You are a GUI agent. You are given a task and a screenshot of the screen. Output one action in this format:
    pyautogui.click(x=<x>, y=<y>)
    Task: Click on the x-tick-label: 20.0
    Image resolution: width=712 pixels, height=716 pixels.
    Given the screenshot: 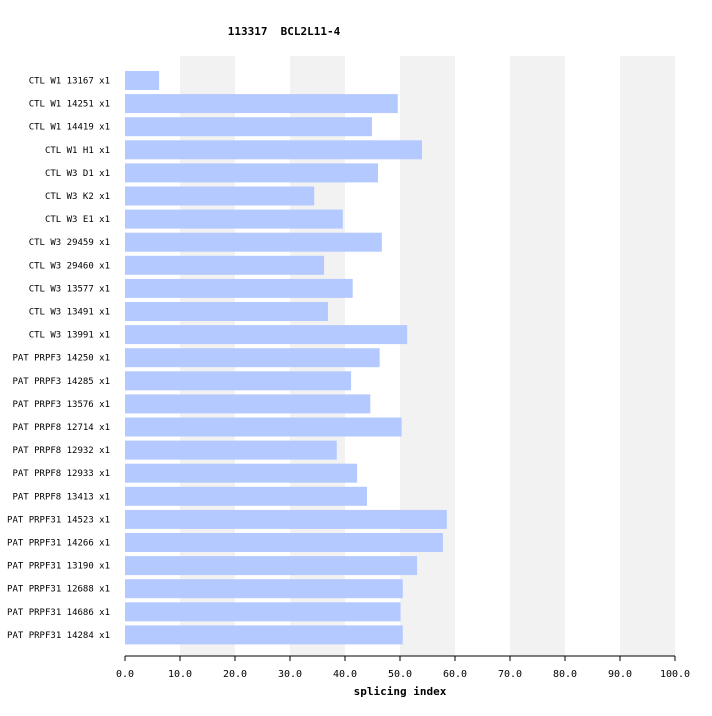 What is the action you would take?
    pyautogui.click(x=235, y=674)
    